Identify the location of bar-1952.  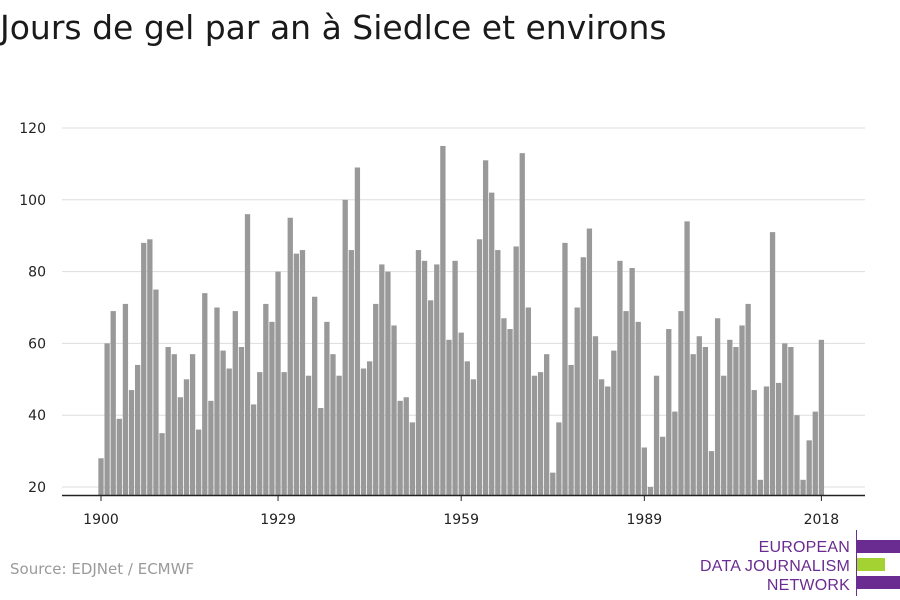
(418, 372).